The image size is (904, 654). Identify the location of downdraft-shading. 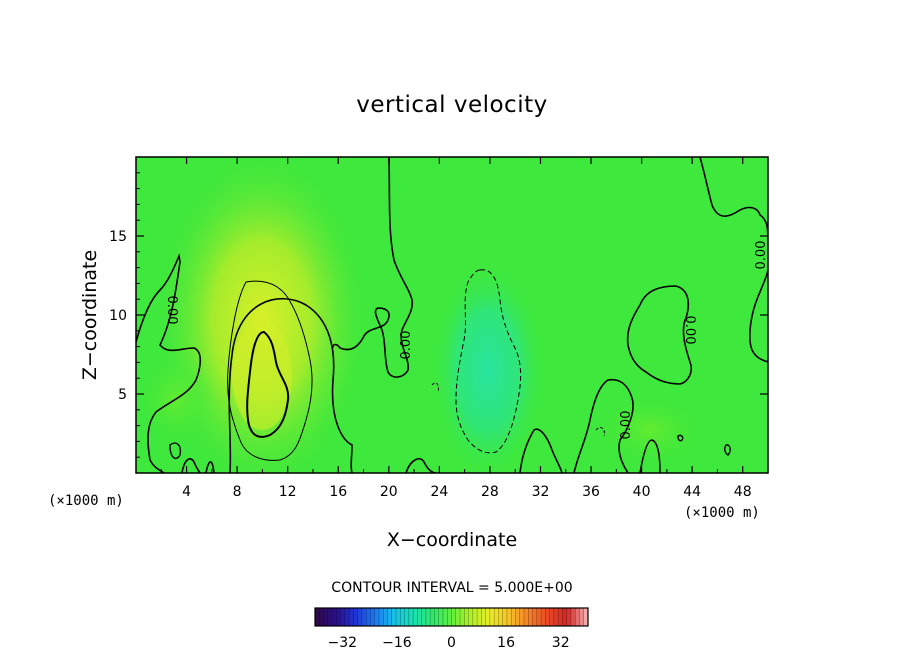
(488, 366).